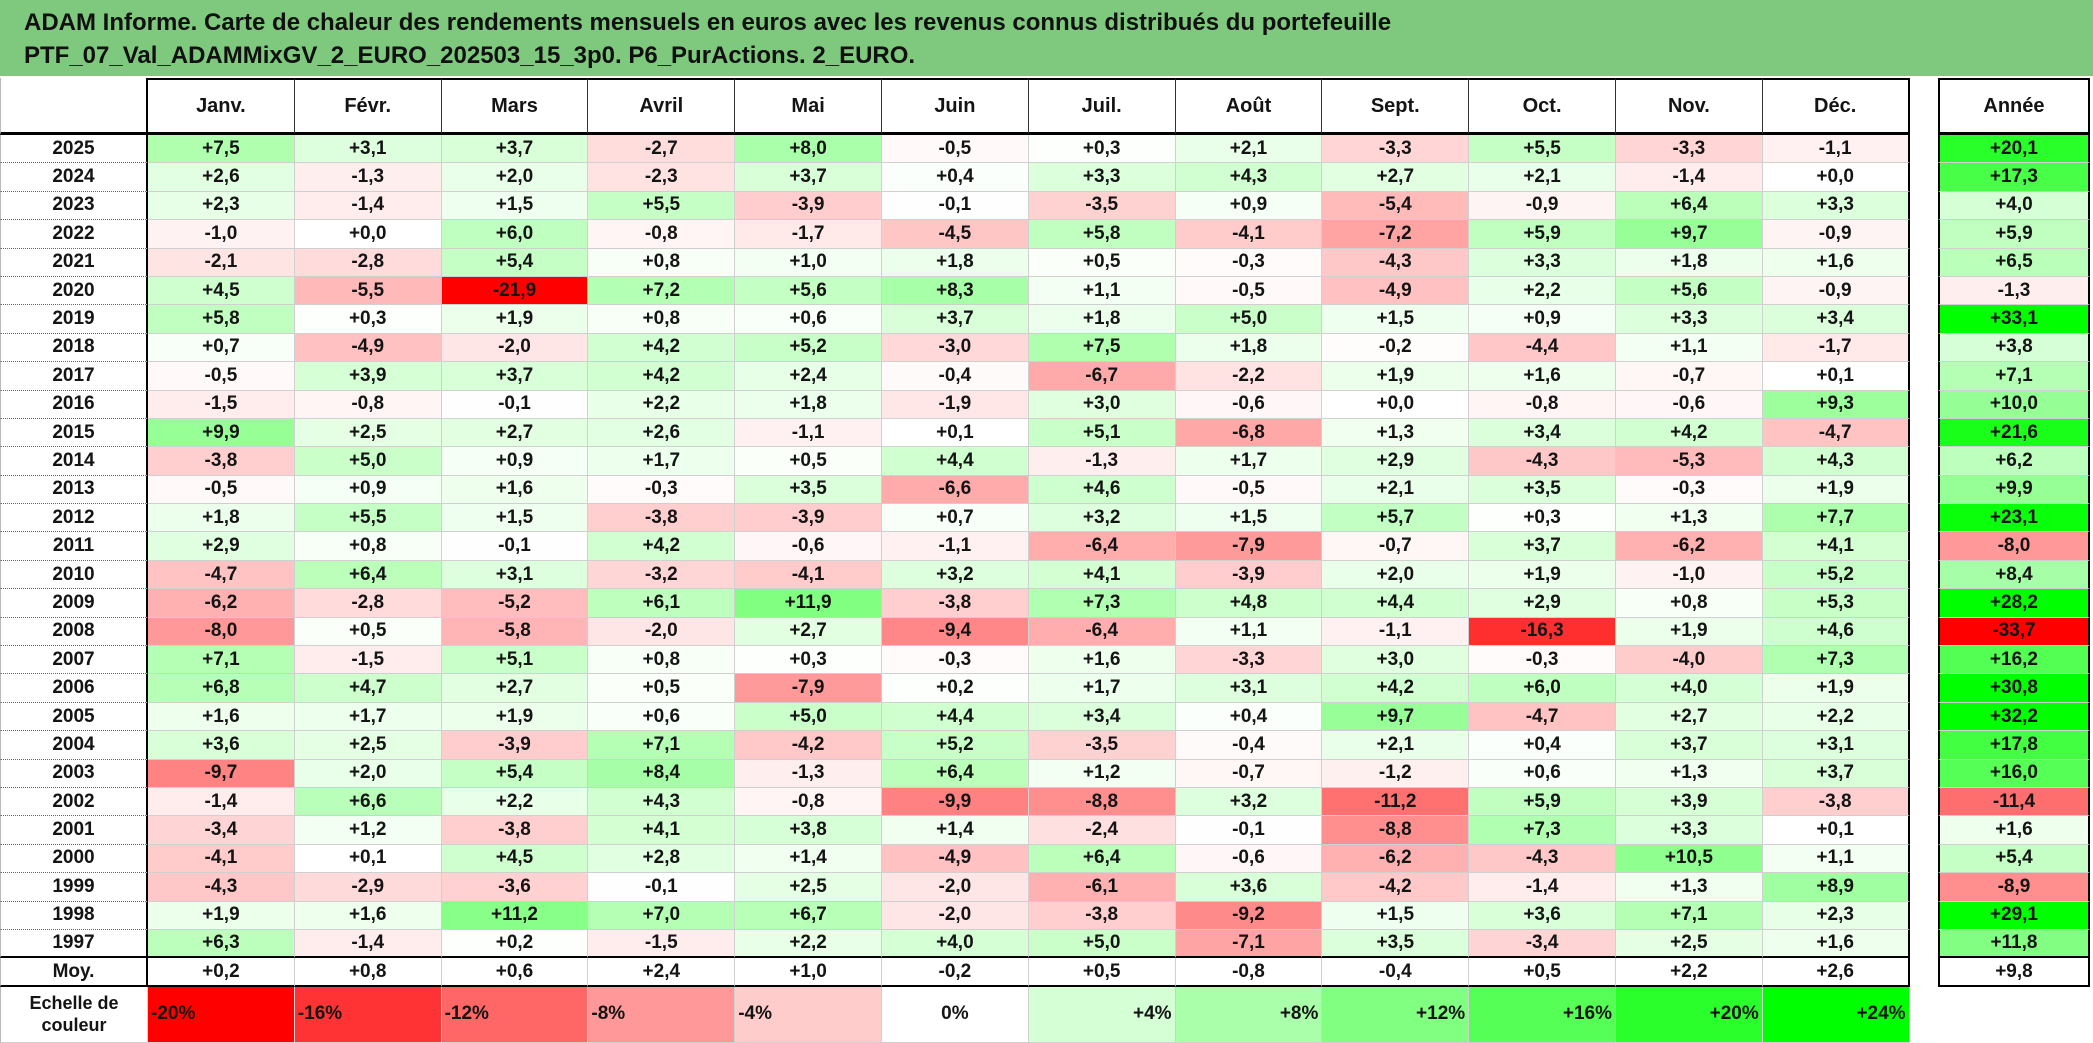  I want to click on monthly-return-cell: +0,6, so click(808, 319).